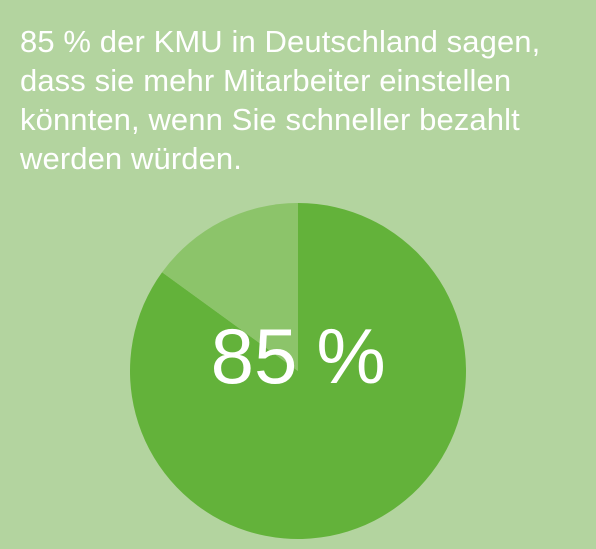 The image size is (596, 549). What do you see at coordinates (266, 80) in the screenshot?
I see `headline-line-2: dass sie mehr Mitarbeiter einstellen` at bounding box center [266, 80].